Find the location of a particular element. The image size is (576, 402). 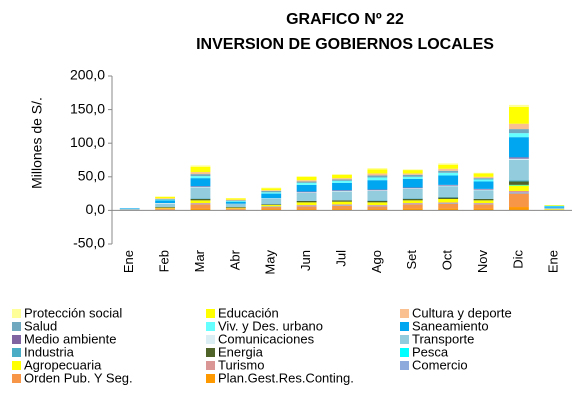

y-tick-label: 50,0 is located at coordinates (91, 176).